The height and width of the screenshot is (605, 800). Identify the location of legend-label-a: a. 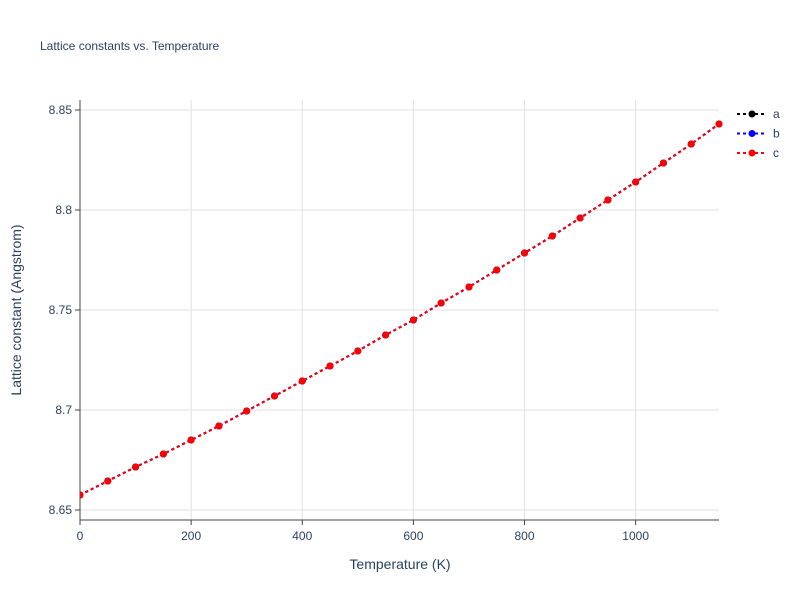
(776, 114).